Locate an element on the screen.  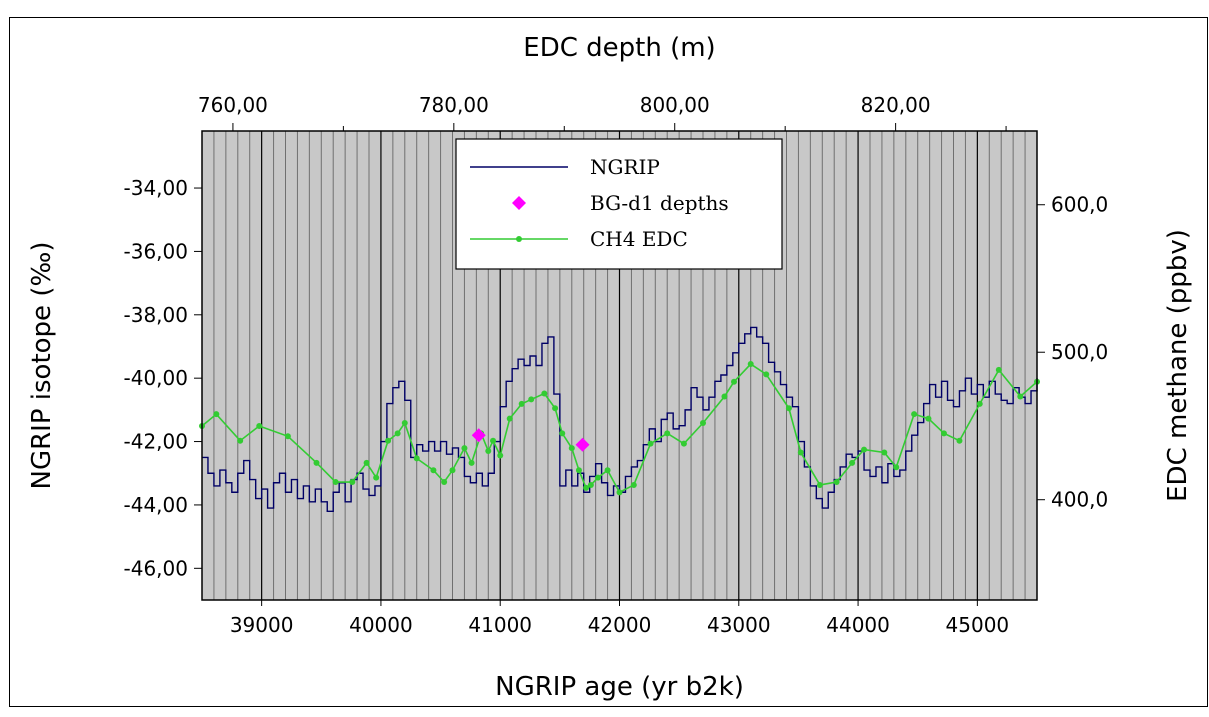
y-left-tick-label: -46,00 is located at coordinates (156, 568).